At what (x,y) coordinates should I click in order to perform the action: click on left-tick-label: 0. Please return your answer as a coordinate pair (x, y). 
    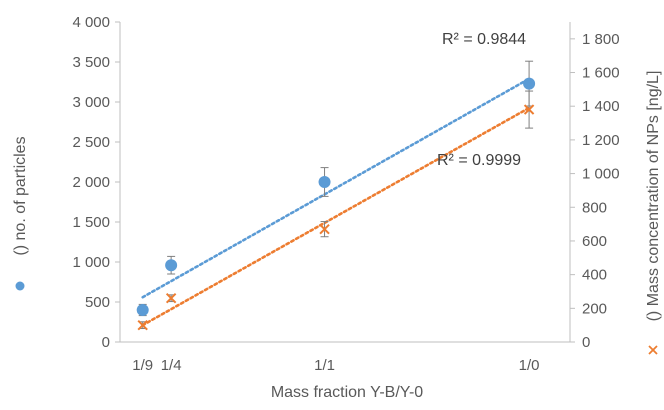
    Looking at the image, I should click on (106, 342).